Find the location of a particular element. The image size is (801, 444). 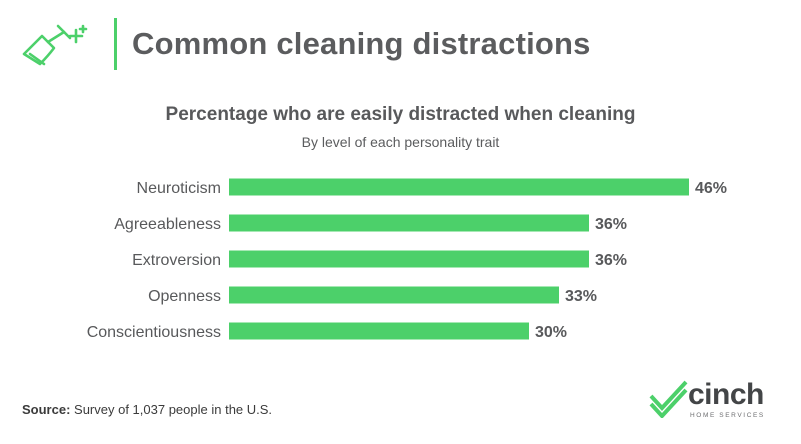

squeegee-sparkle-icon is located at coordinates (55, 45).